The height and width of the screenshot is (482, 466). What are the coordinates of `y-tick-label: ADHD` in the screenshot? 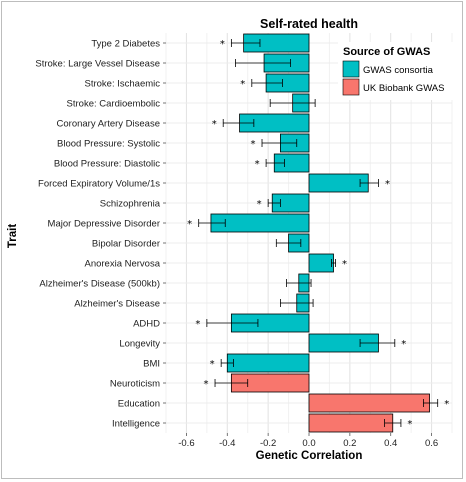 It's located at (146, 324).